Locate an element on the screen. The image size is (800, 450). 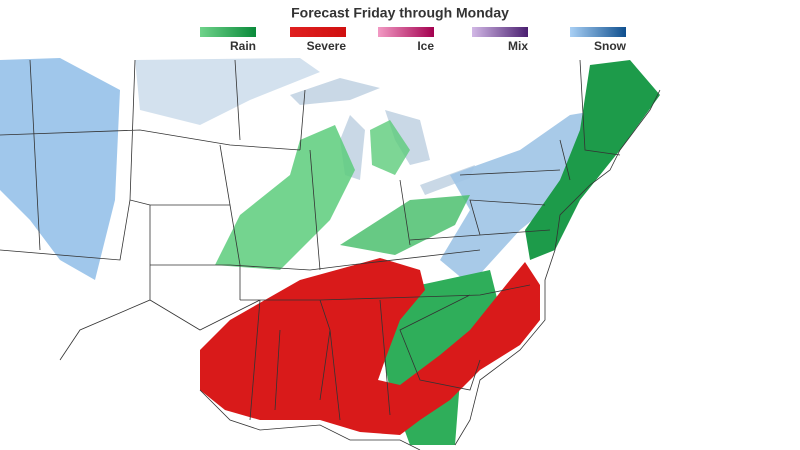
legend: Rain Severe Ice Mix Snow is located at coordinates (413, 40).